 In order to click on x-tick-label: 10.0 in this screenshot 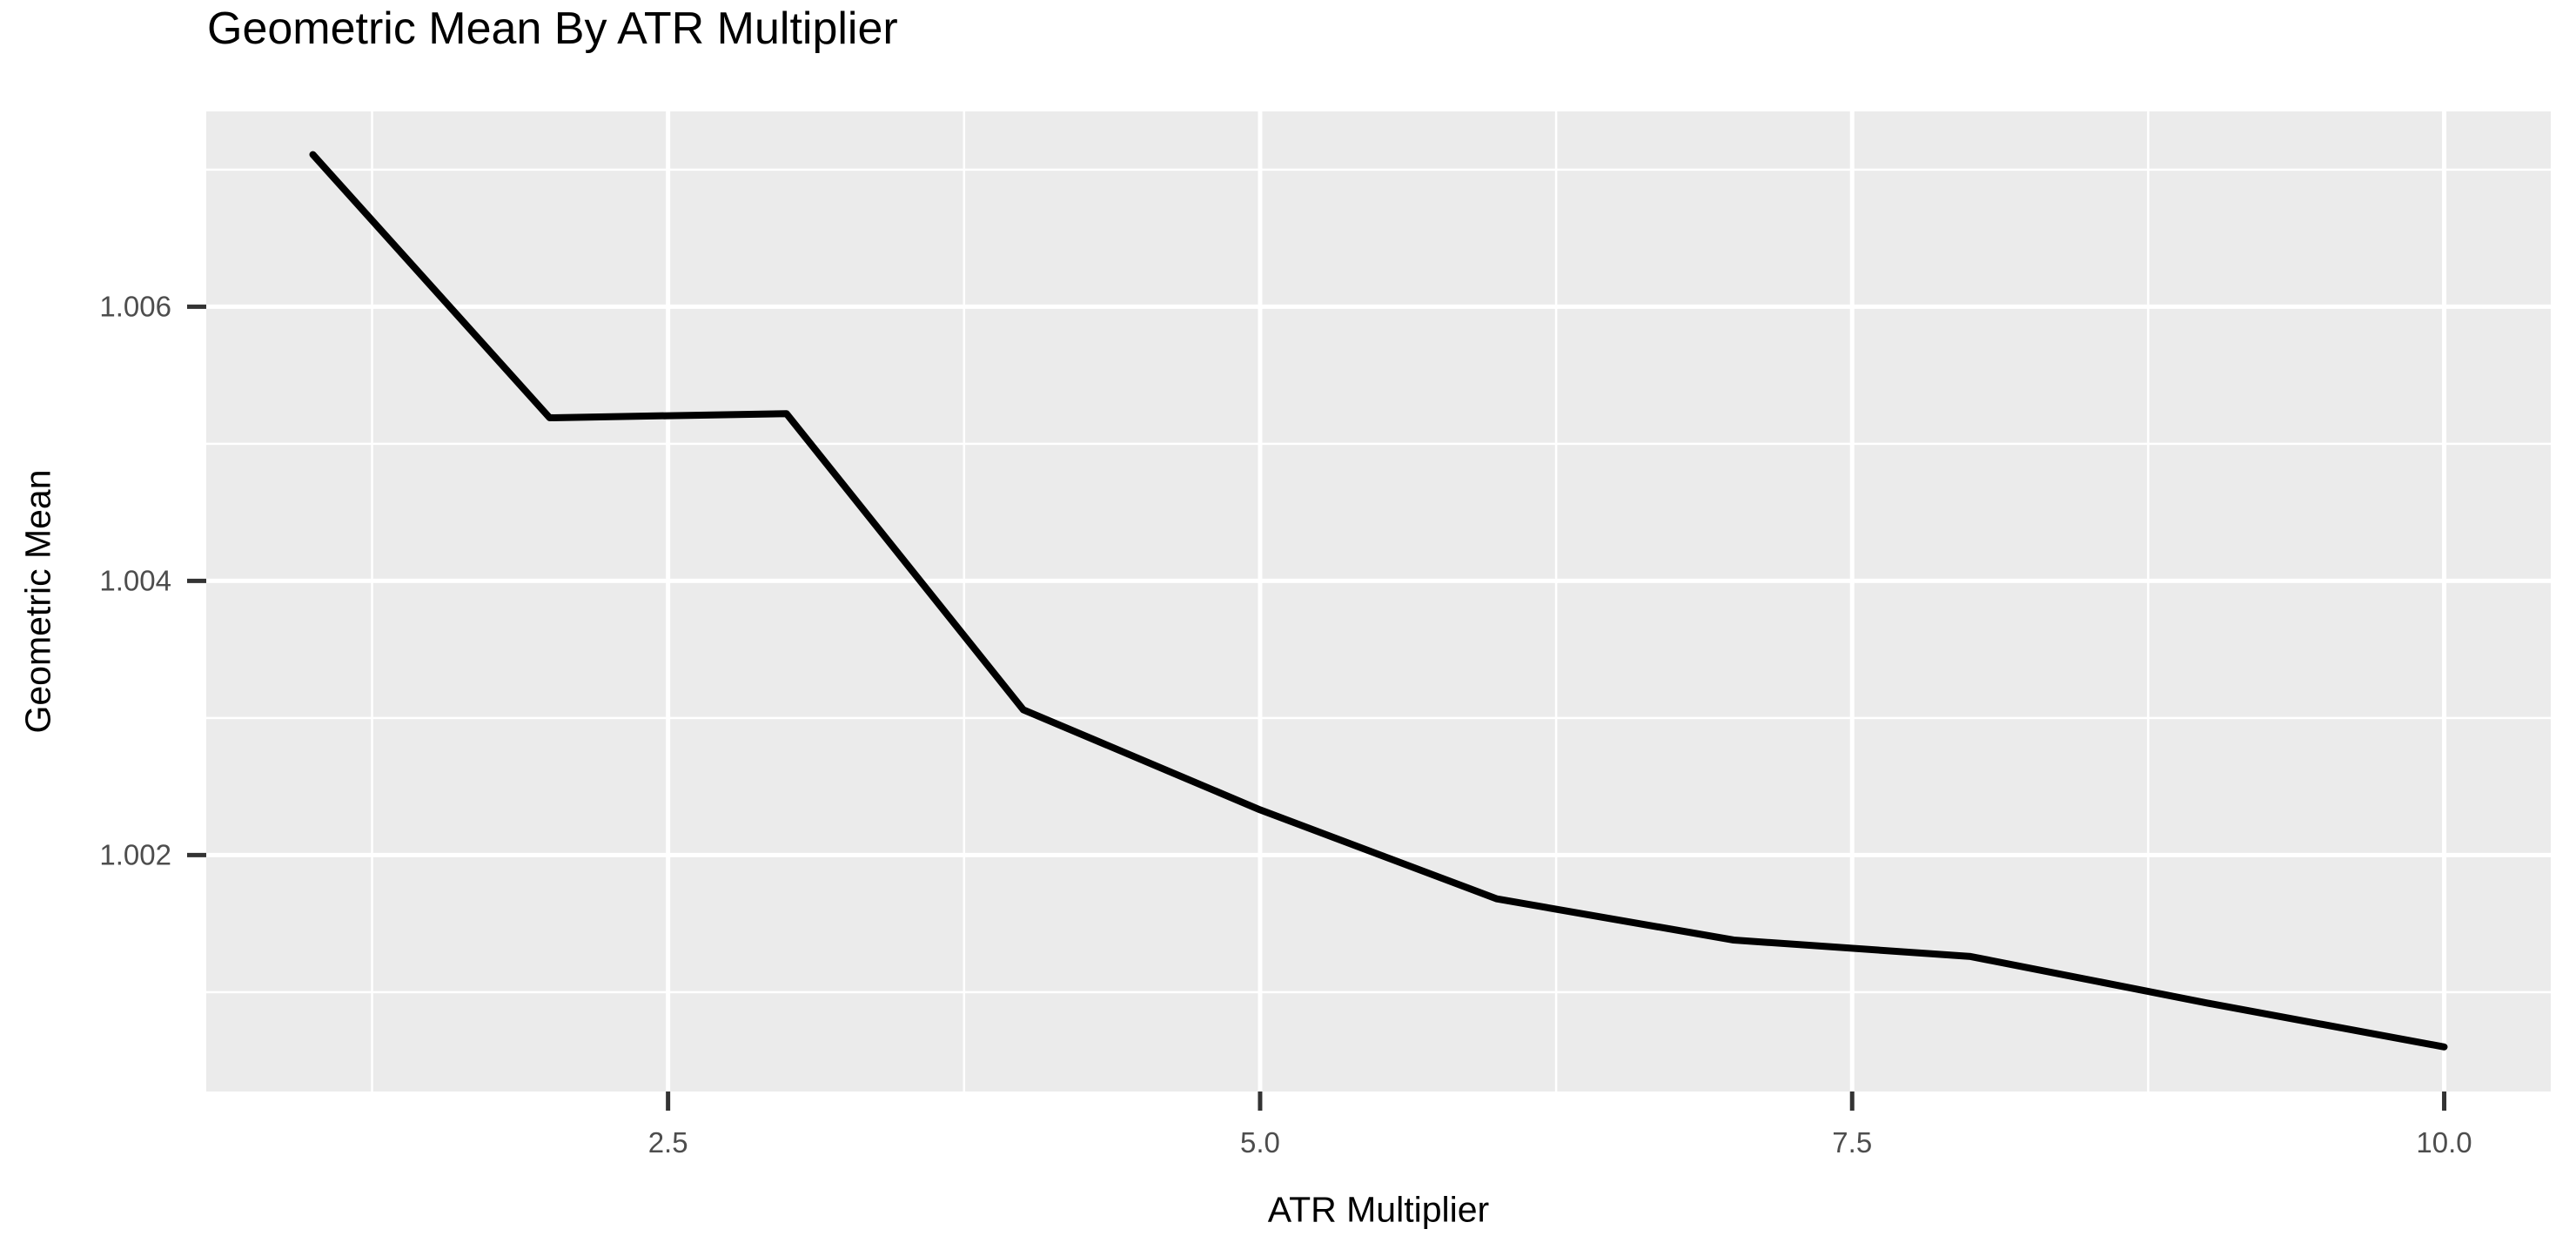, I will do `click(2444, 1142)`.